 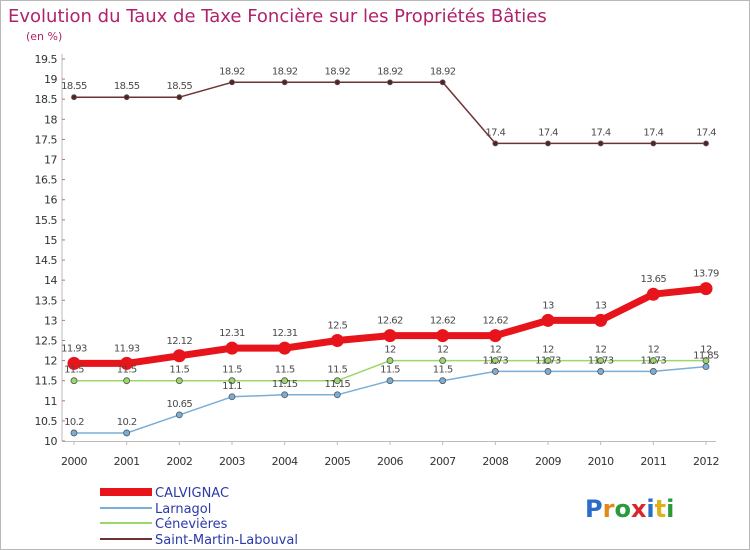 What do you see at coordinates (495, 461) in the screenshot?
I see `x-tick-label: 2008` at bounding box center [495, 461].